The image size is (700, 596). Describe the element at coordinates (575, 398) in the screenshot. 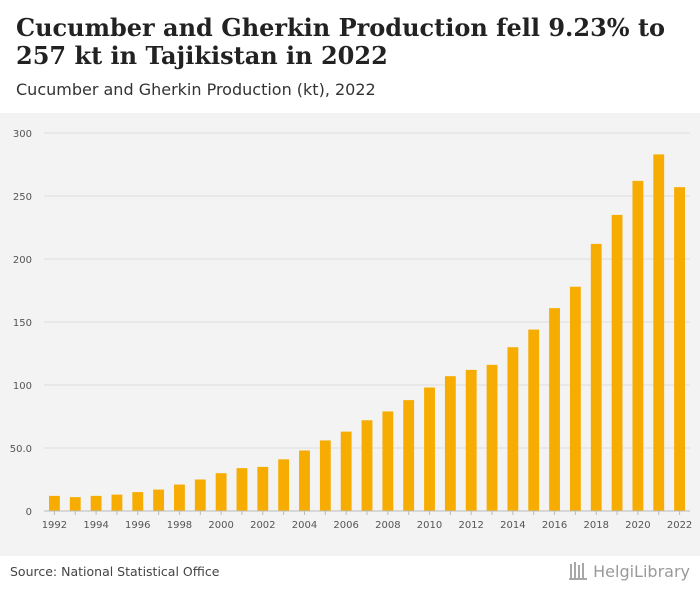

I see `bar-2017` at that location.